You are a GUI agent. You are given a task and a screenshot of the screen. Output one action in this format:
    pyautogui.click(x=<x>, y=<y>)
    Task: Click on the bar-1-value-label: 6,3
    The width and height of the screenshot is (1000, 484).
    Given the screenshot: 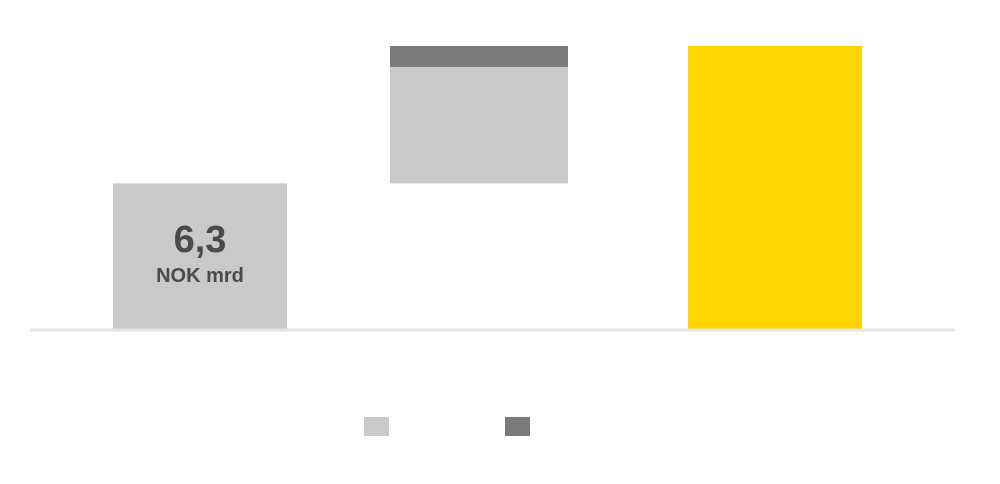 What is the action you would take?
    pyautogui.click(x=200, y=240)
    